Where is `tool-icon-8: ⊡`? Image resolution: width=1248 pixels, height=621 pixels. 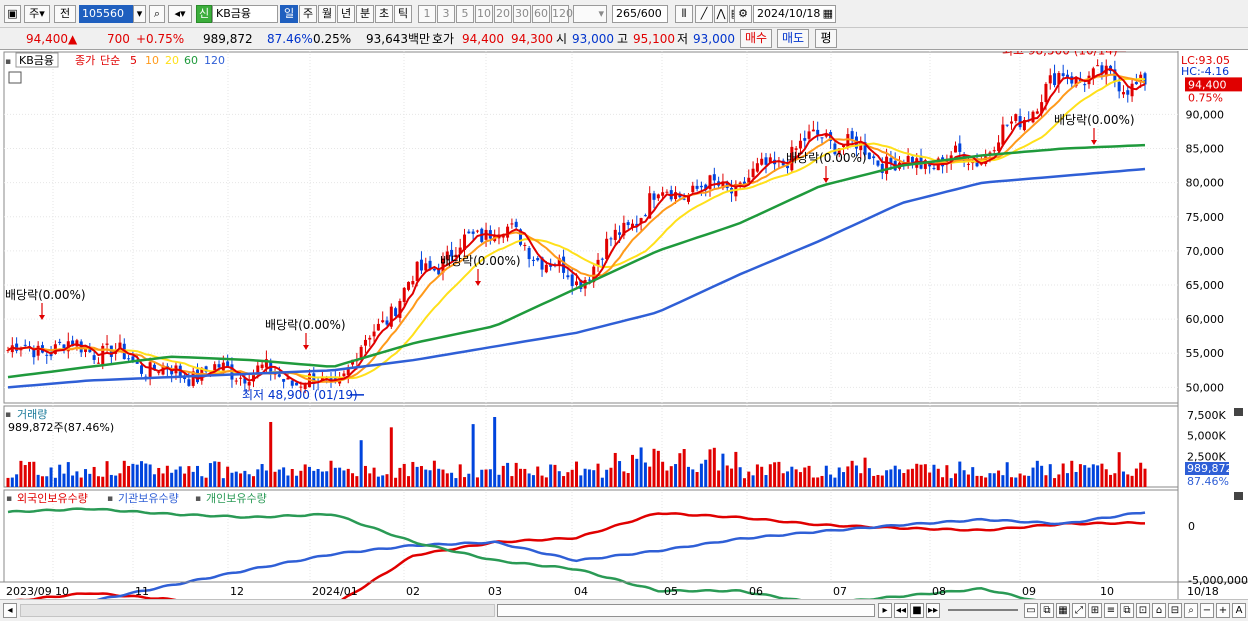 tool-icon-8: ⊡ is located at coordinates (1143, 610).